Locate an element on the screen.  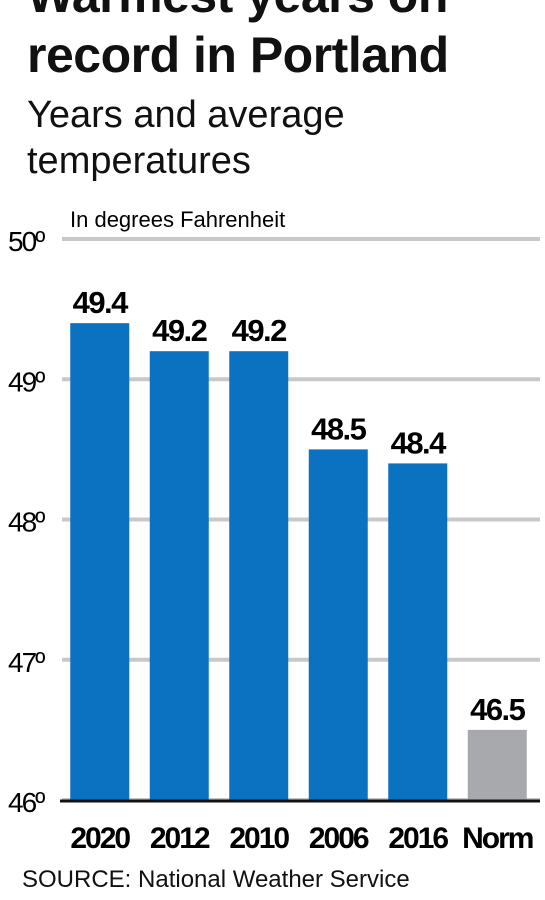
y-tick-label: 48º is located at coordinates (26, 522).